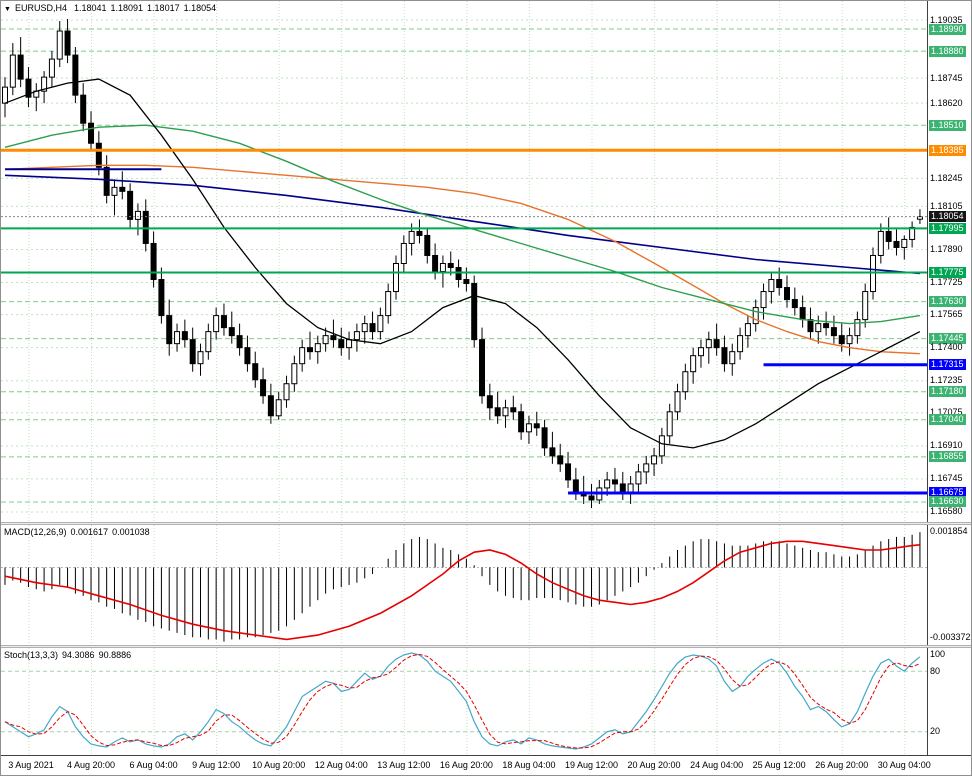  Describe the element at coordinates (279, 765) in the screenshot. I see `time-axis-label: 10 Aug 20:00` at that location.